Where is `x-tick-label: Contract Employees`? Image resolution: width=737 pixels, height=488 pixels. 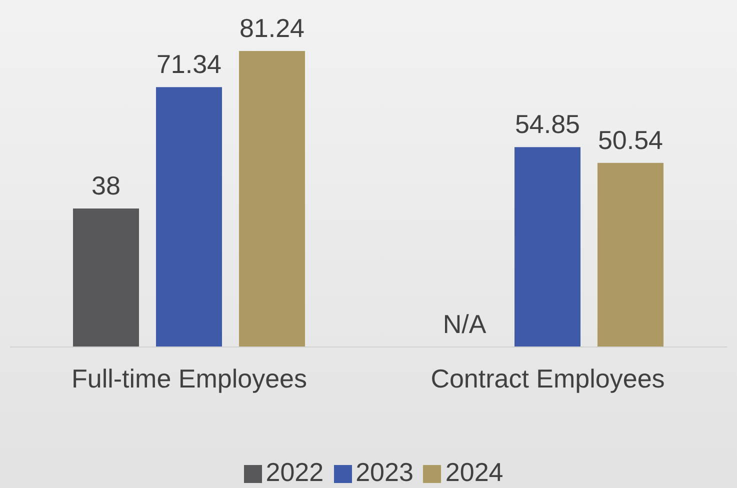 x-tick-label: Contract Employees is located at coordinates (547, 378).